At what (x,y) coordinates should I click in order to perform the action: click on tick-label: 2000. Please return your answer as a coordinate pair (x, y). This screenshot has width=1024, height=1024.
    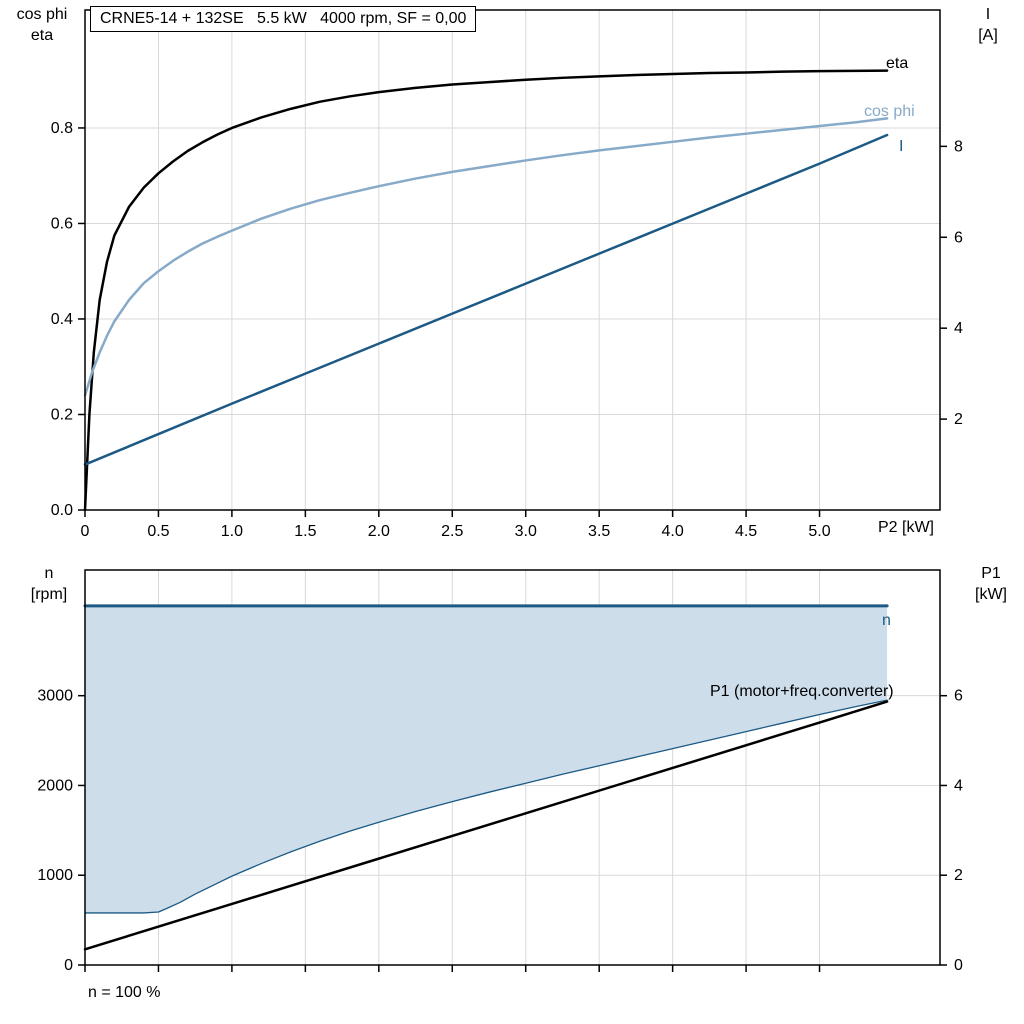
    Looking at the image, I should click on (55, 785).